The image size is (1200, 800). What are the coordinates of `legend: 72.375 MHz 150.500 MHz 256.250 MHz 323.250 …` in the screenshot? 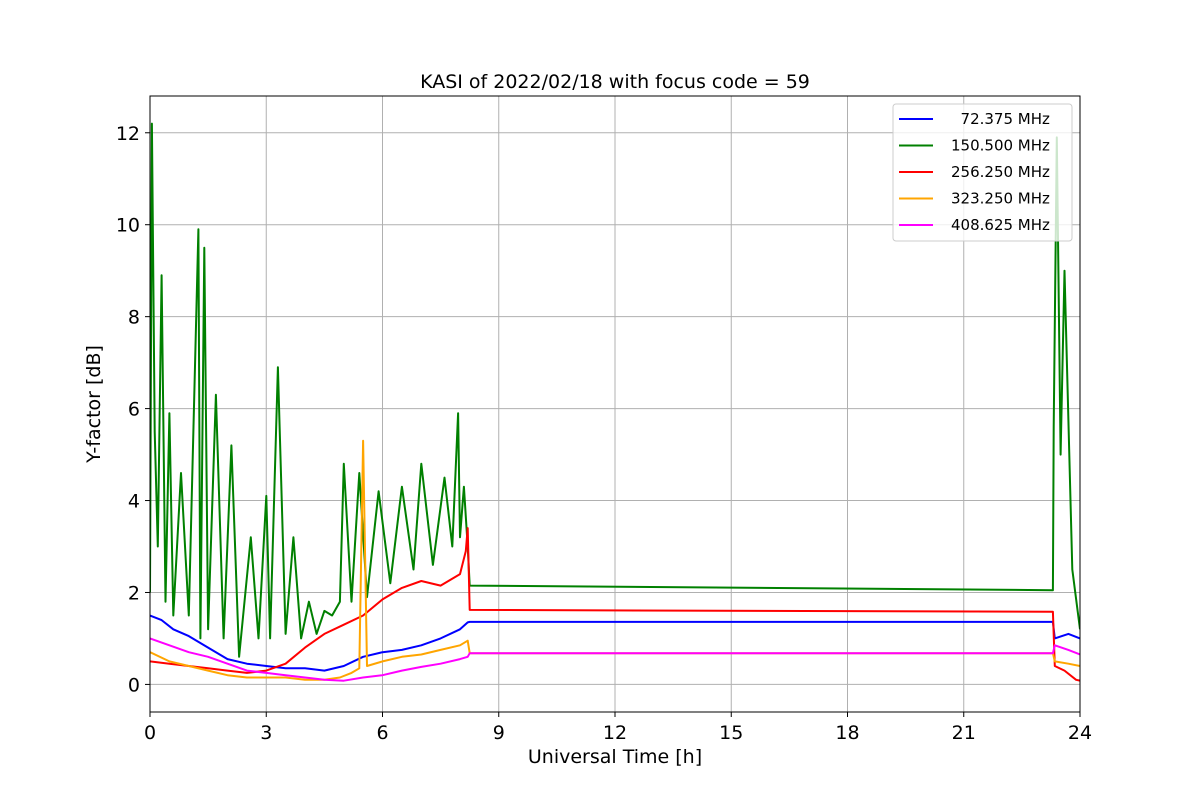 It's located at (982, 172).